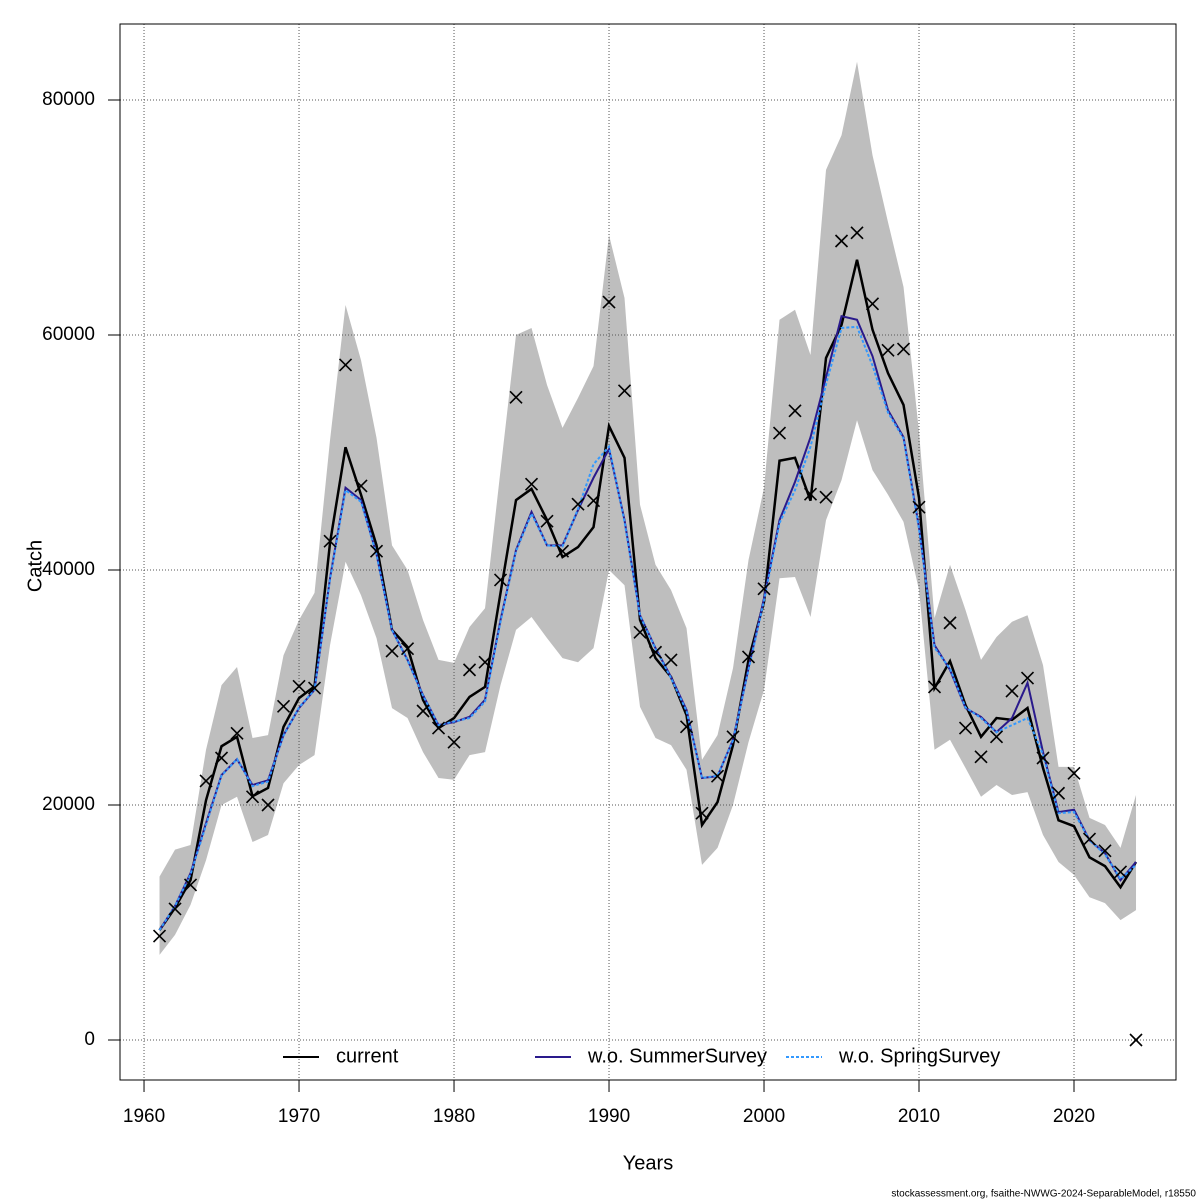  Describe the element at coordinates (648, 1163) in the screenshot. I see `x-axis-label: Years` at that location.